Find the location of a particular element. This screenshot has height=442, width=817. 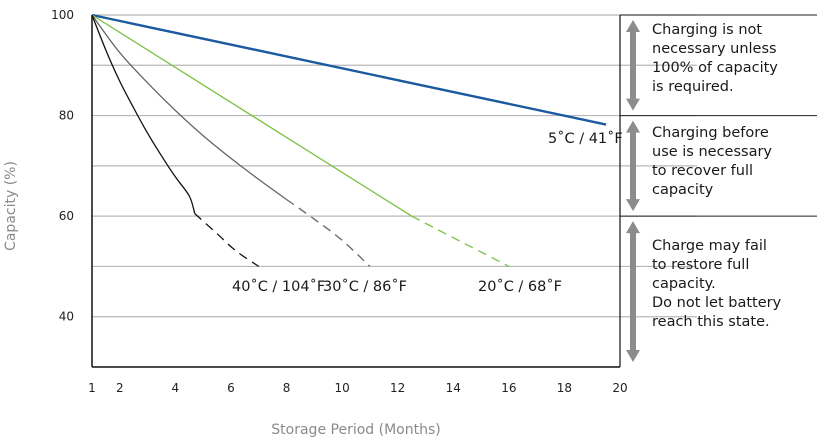

x-tick-label: 20 is located at coordinates (619, 388).